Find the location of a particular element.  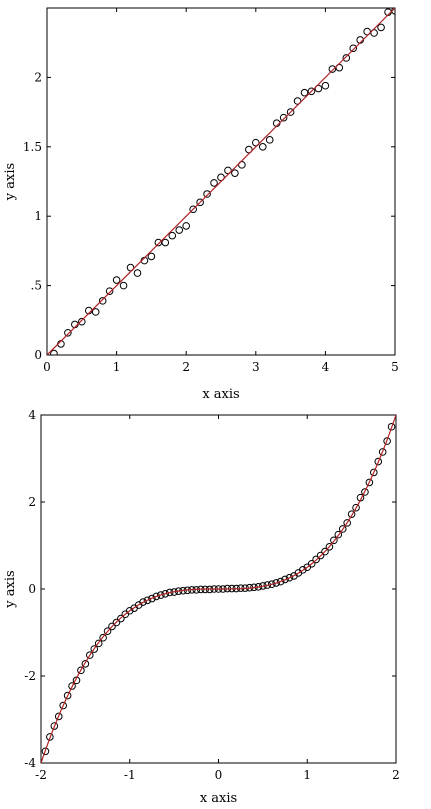

y-tick-label: .5 is located at coordinates (36, 286).